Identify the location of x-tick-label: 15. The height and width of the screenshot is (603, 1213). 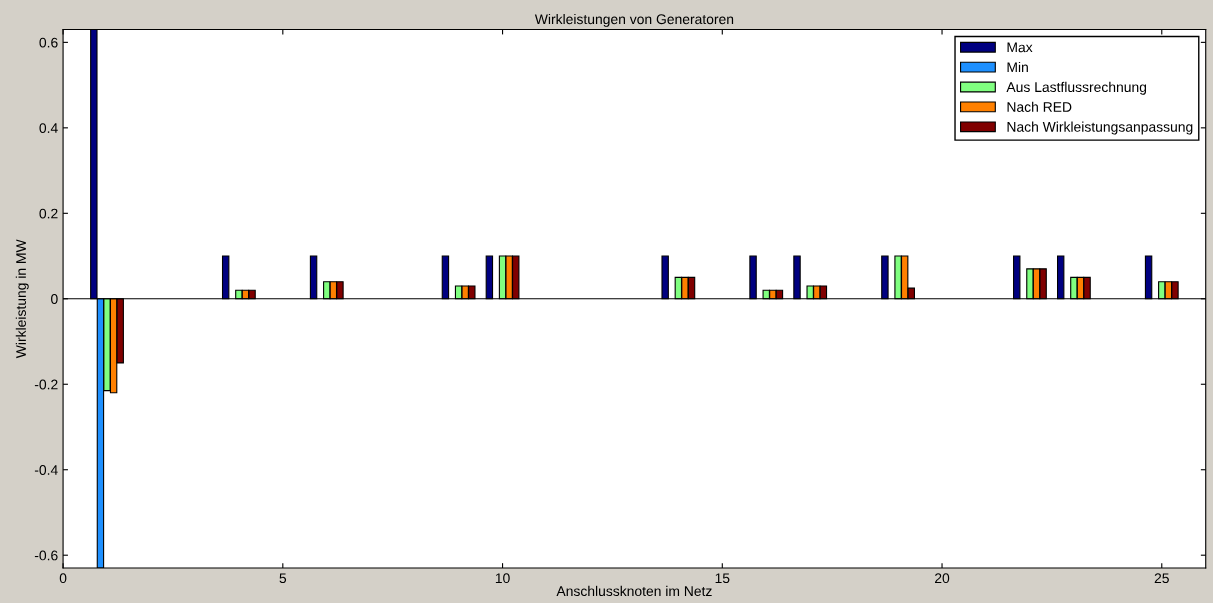
(722, 578).